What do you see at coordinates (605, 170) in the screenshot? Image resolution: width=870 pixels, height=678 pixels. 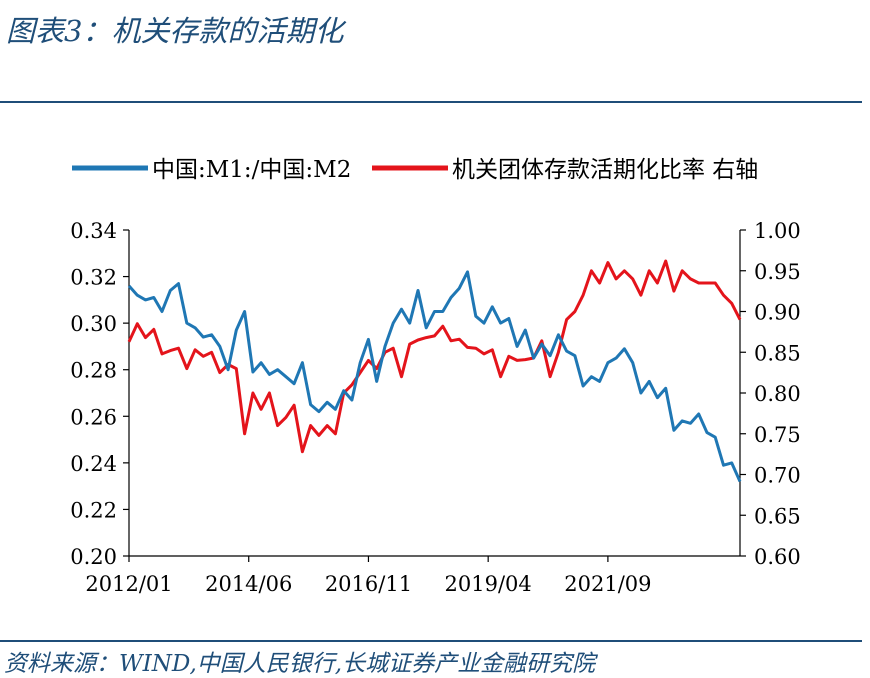 I see `legend-label-series-2: 机关团体存款活期化比率 右轴` at bounding box center [605, 170].